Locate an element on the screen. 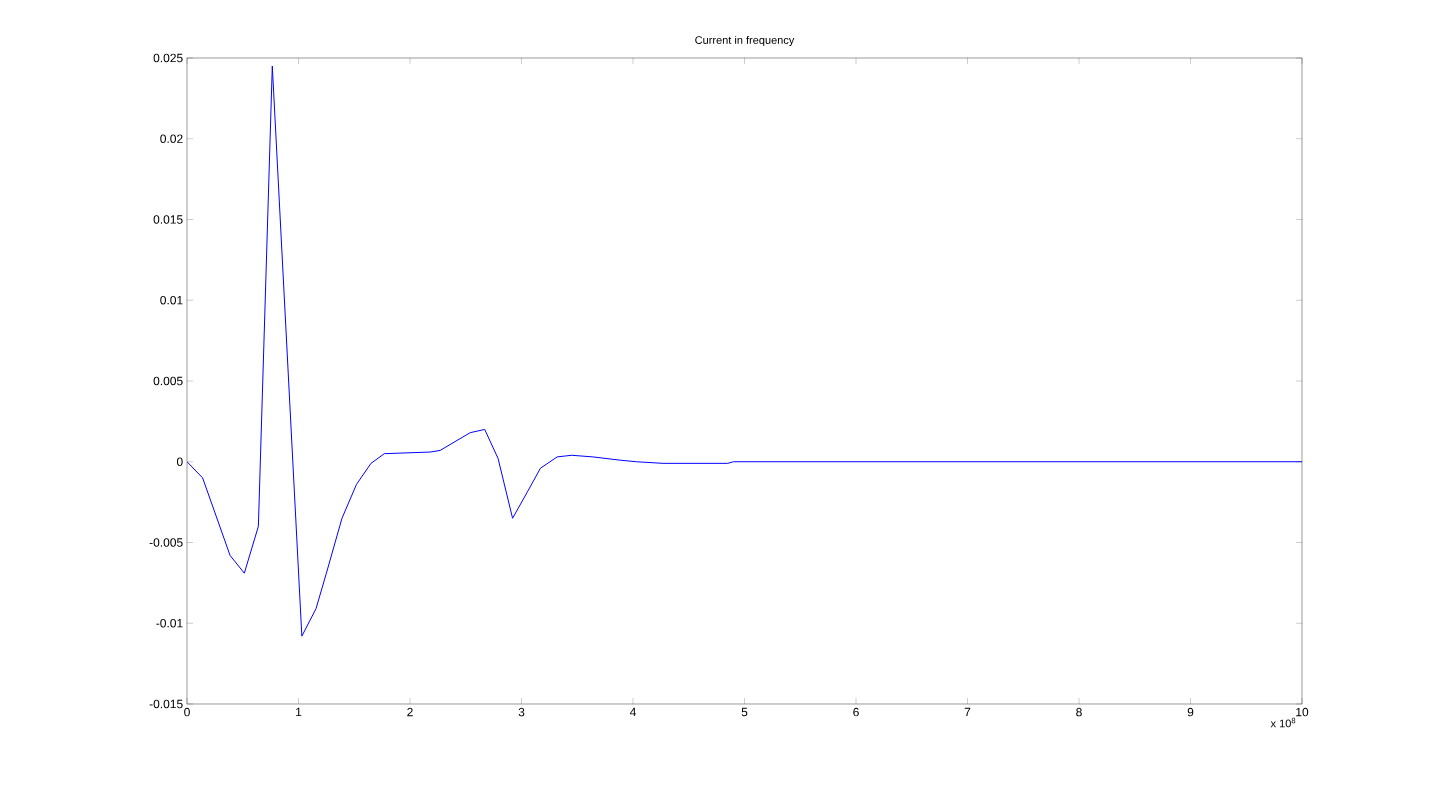 This screenshot has width=1440, height=792. x-tick-label: 2 is located at coordinates (410, 712).